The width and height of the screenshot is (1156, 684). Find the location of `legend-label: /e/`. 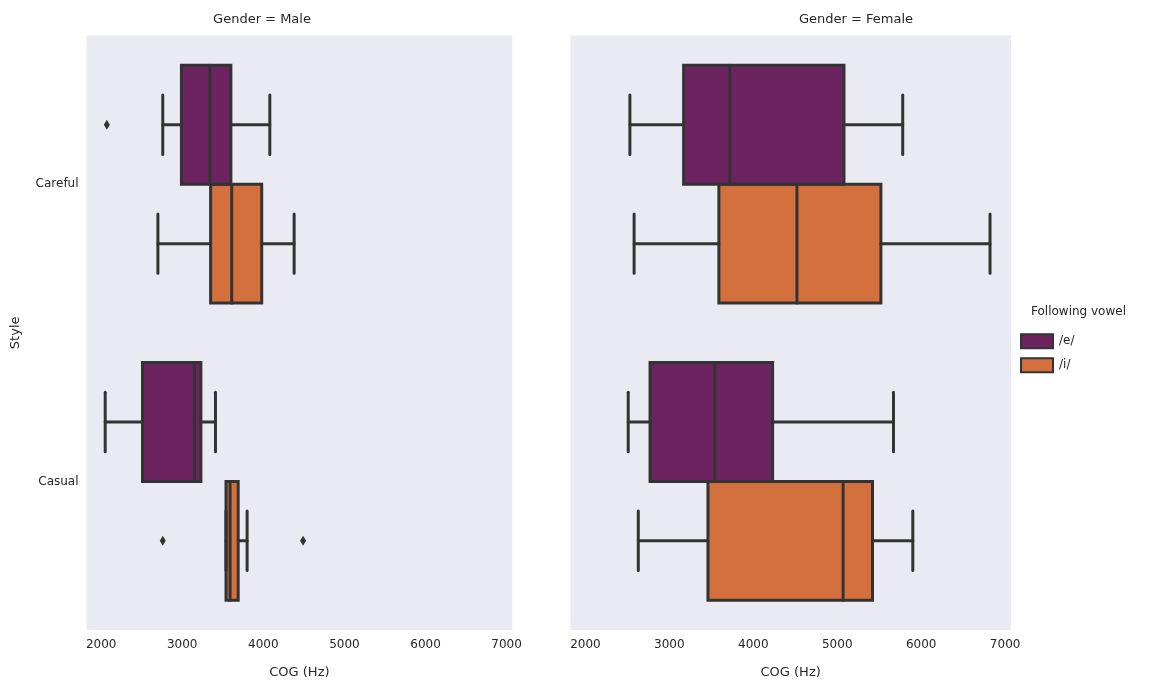

legend-label: /e/ is located at coordinates (1067, 340).